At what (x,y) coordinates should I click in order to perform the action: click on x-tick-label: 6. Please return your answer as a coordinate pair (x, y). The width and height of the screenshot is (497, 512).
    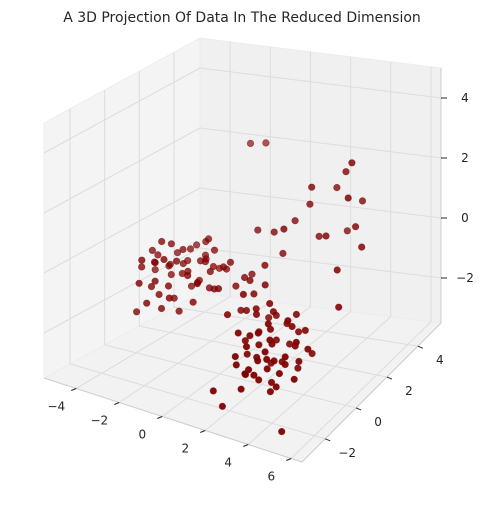
    Looking at the image, I should click on (271, 477).